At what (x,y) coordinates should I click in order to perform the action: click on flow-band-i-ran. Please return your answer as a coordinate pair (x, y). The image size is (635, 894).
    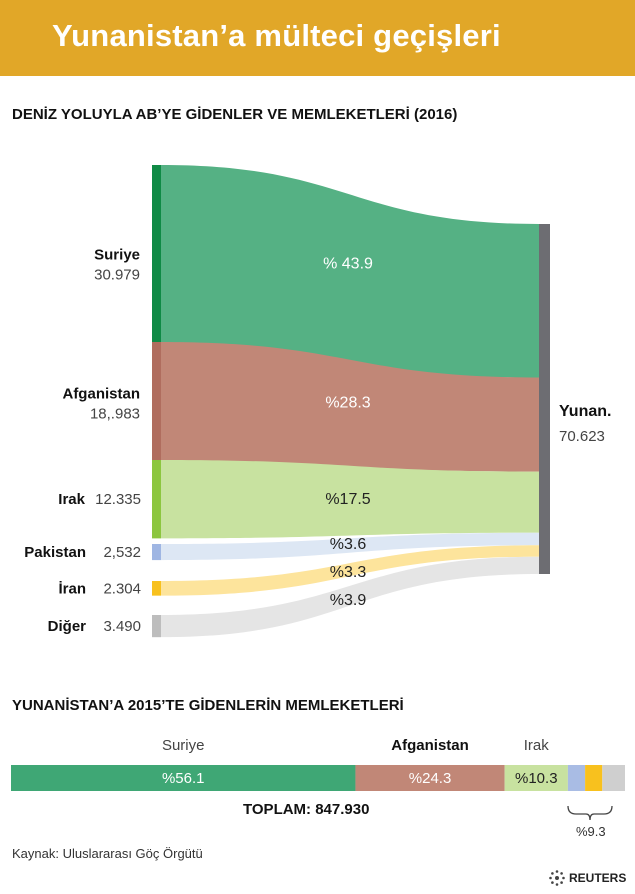
    Looking at the image, I should click on (350, 570).